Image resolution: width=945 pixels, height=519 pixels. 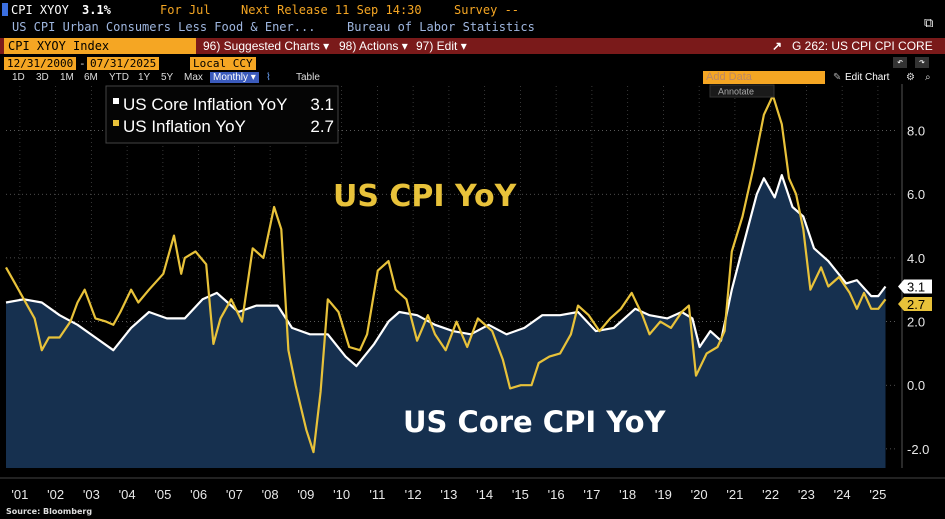 I want to click on headline-last-value-tag: 2.7, so click(x=916, y=304).